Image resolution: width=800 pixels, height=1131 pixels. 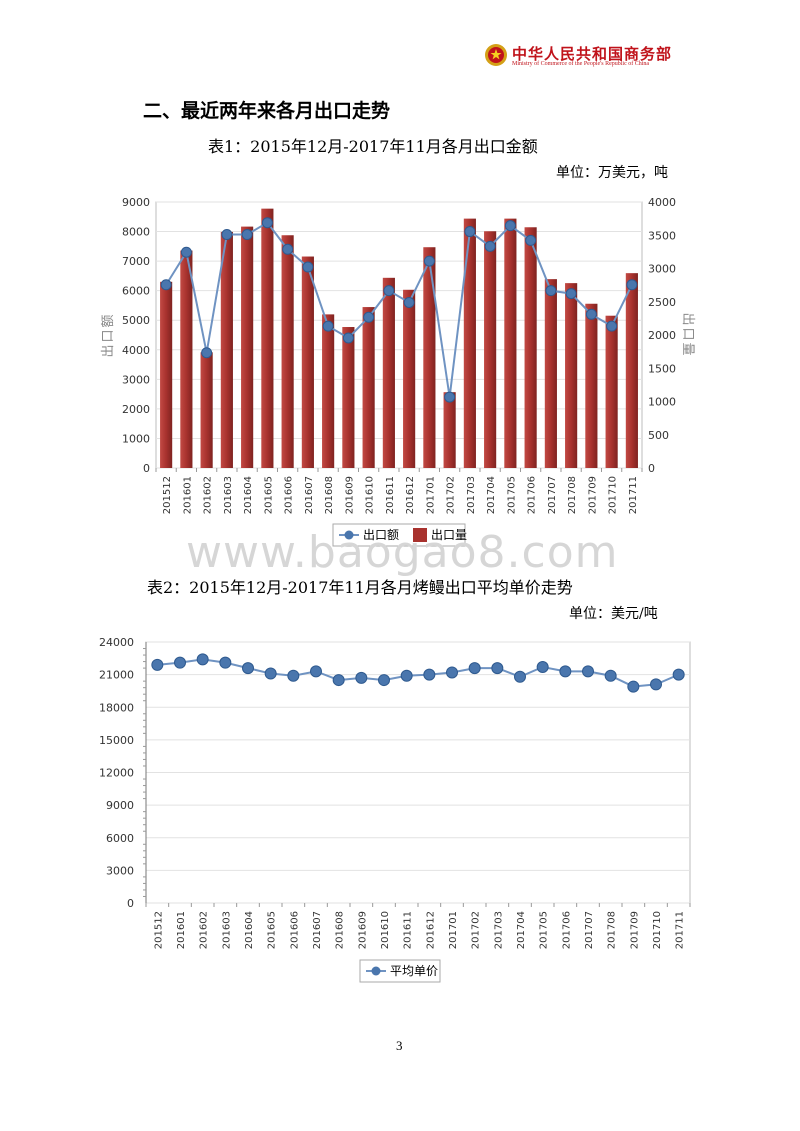 I want to click on y-tick-label: 5000, so click(x=136, y=320).